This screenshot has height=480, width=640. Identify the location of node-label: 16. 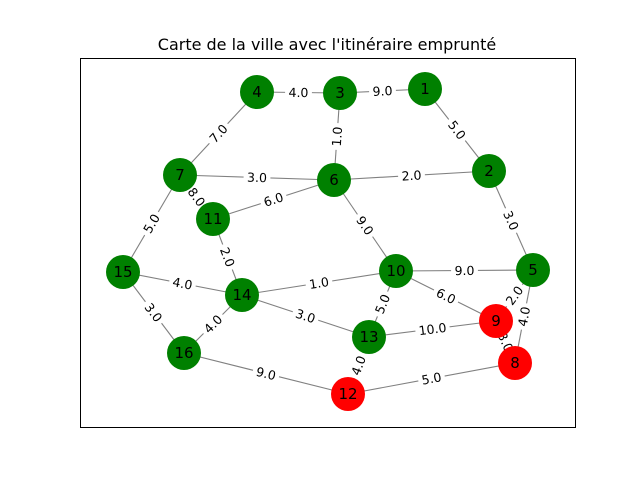
(183, 353).